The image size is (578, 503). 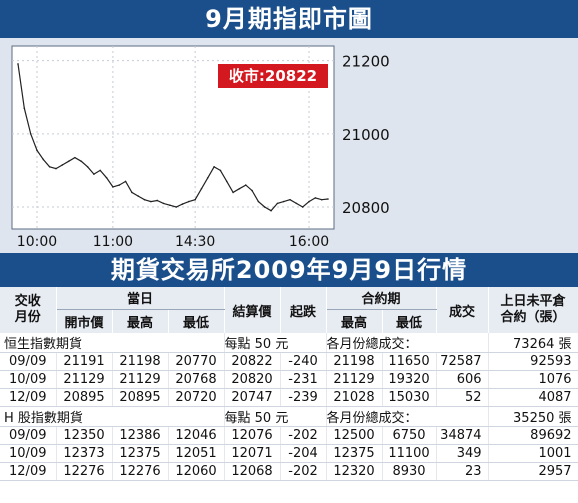 What do you see at coordinates (195, 242) in the screenshot?
I see `x-tick-label: 14:30` at bounding box center [195, 242].